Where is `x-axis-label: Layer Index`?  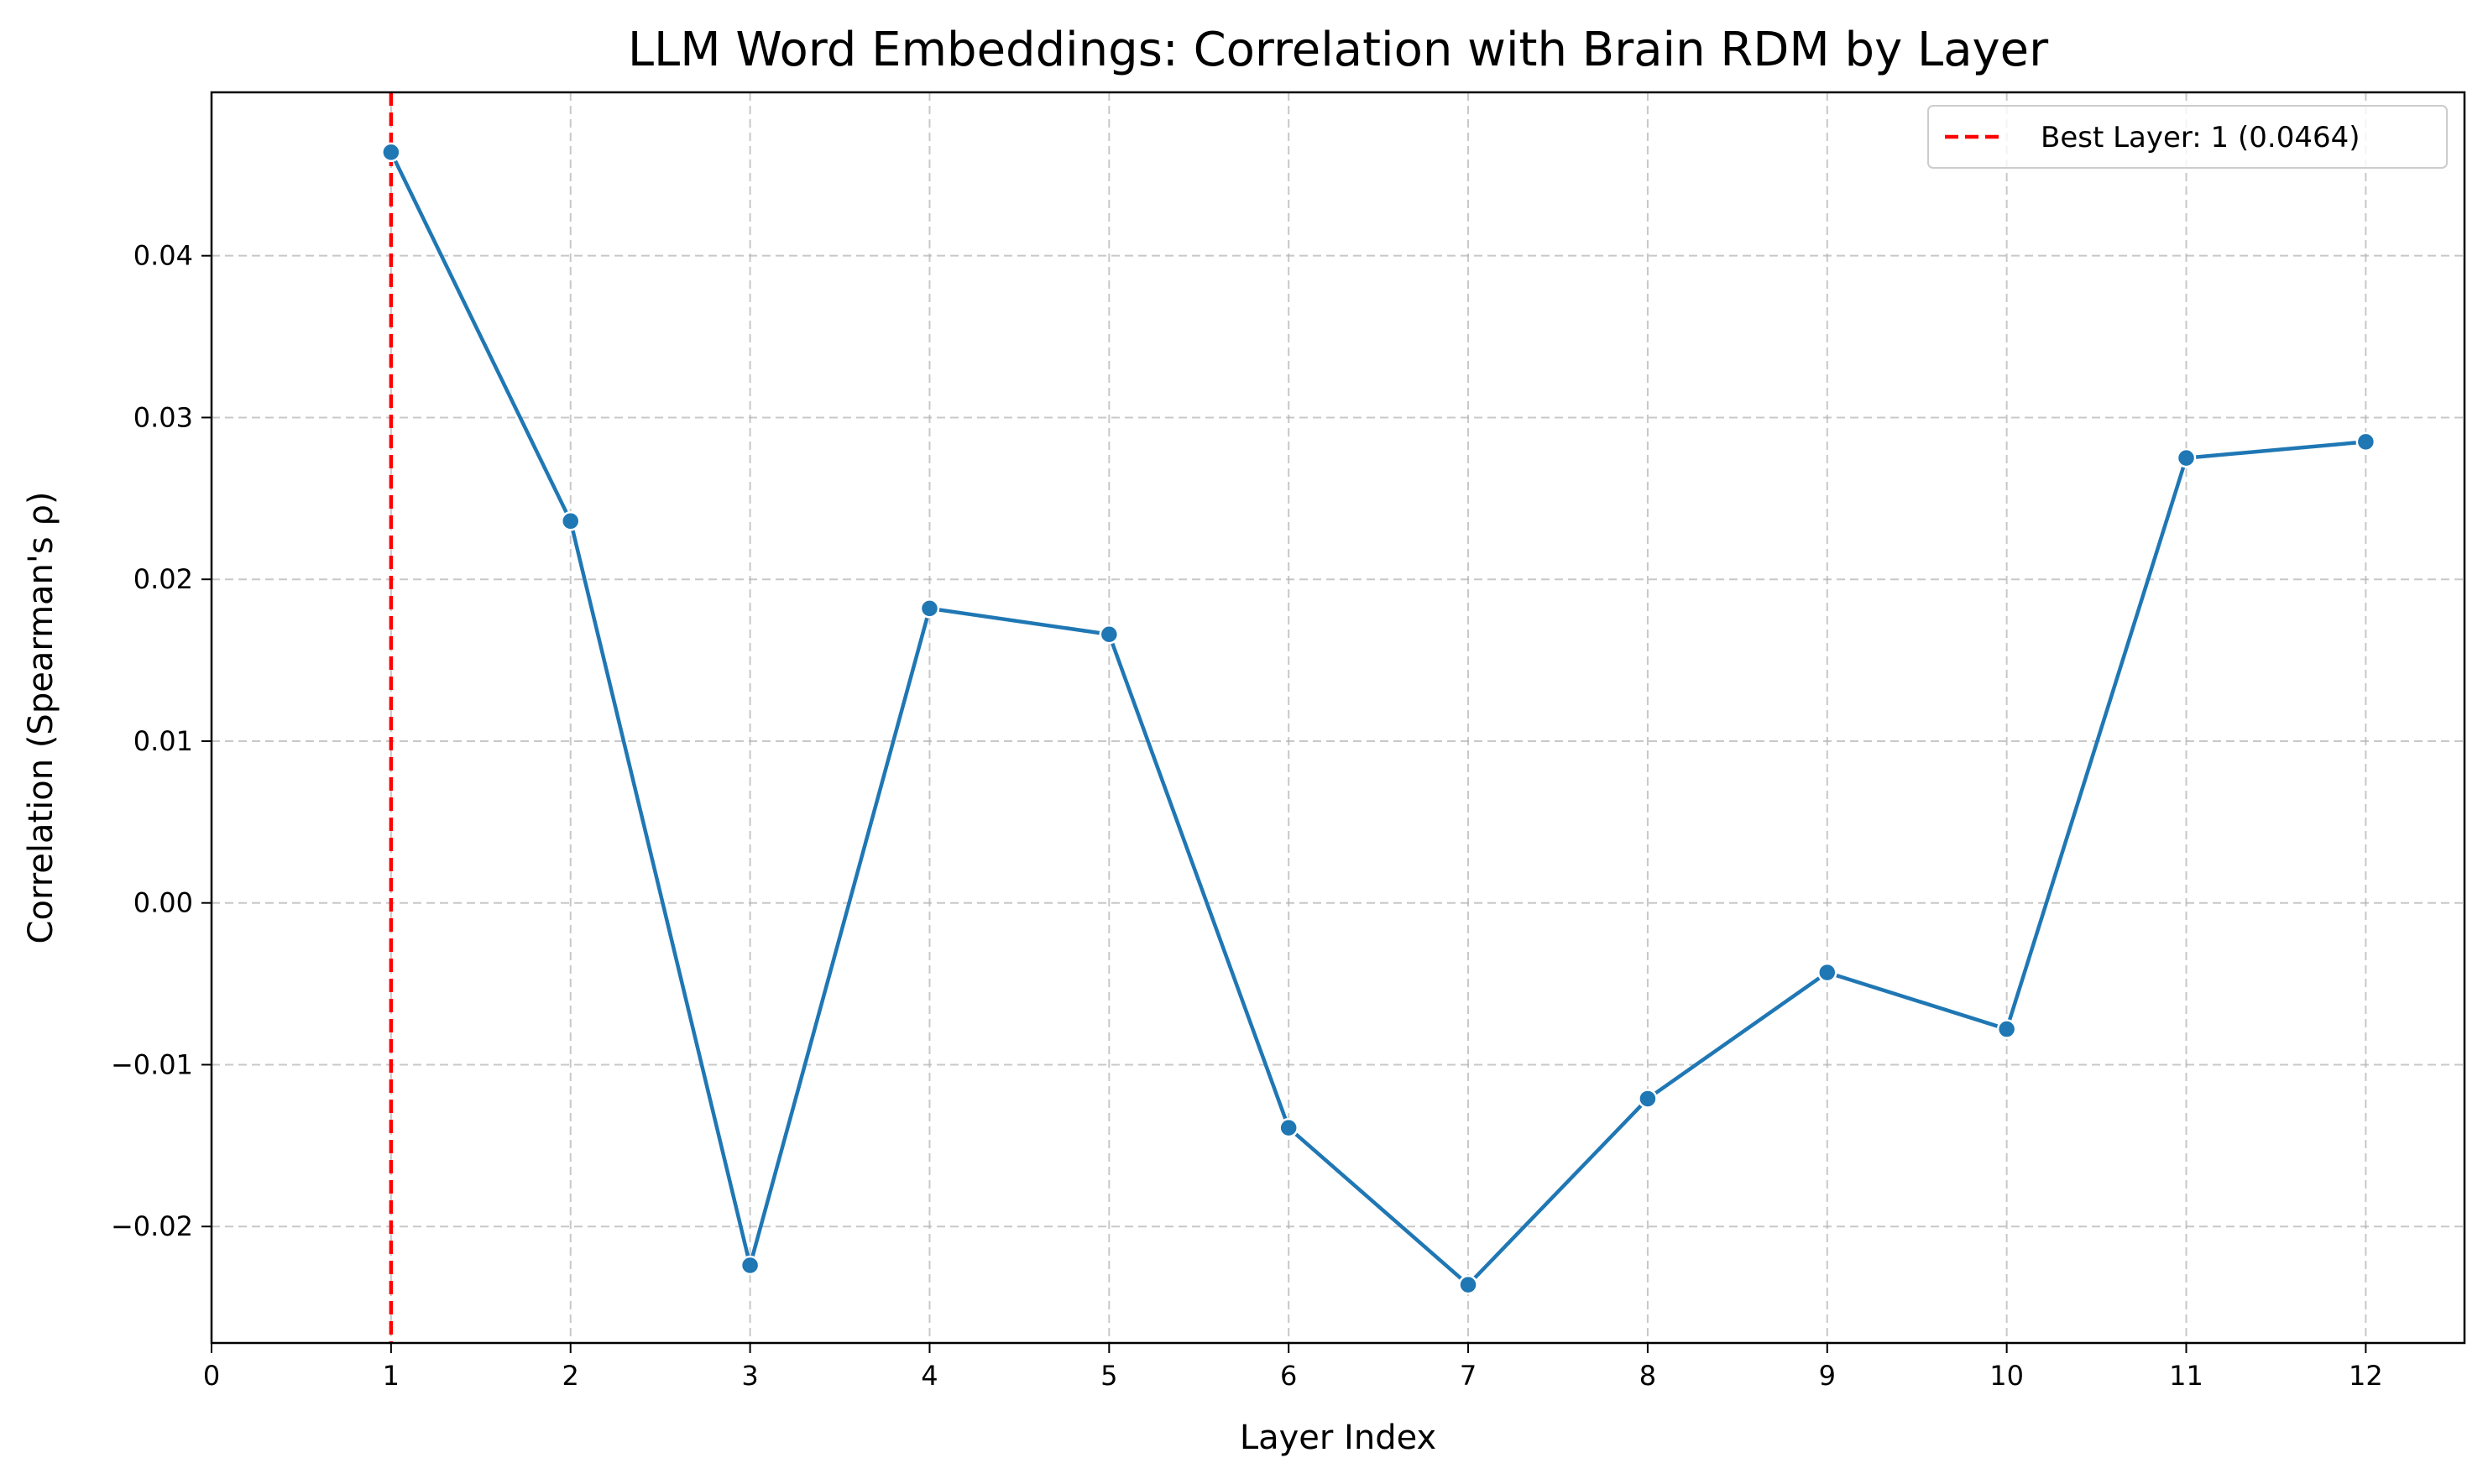
x-axis-label: Layer Index is located at coordinates (1338, 1438).